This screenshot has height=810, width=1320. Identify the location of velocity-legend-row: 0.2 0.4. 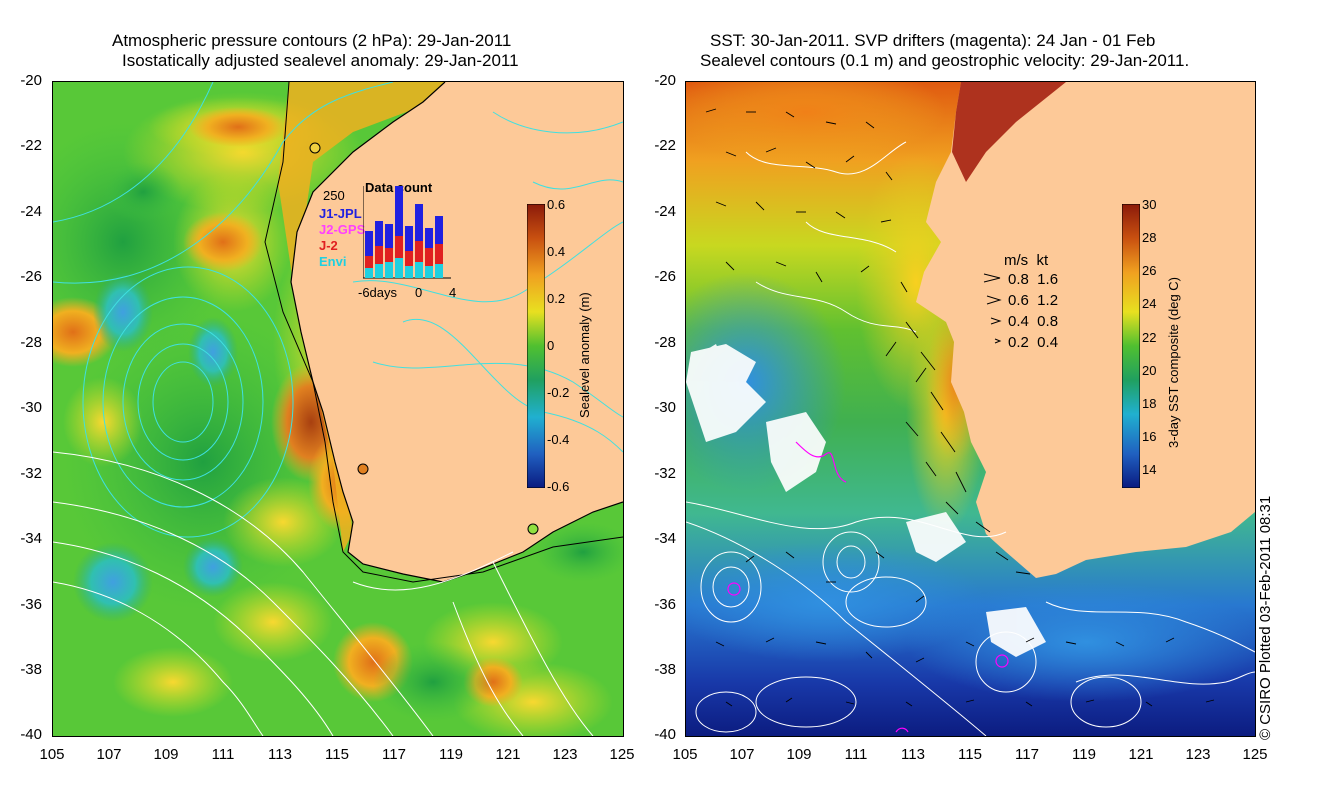
(1033, 342).